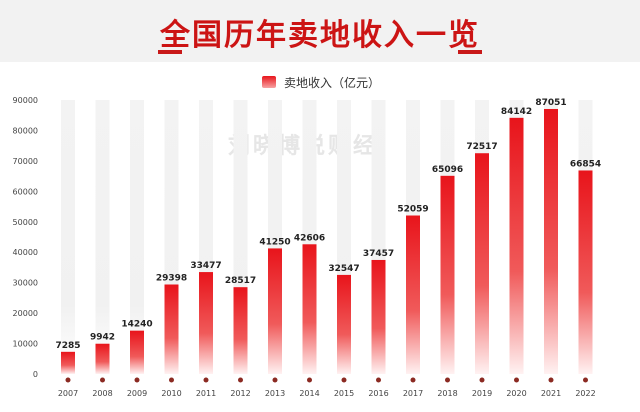 The height and width of the screenshot is (412, 640). What do you see at coordinates (102, 393) in the screenshot?
I see `x-tick-label-2008: 2008` at bounding box center [102, 393].